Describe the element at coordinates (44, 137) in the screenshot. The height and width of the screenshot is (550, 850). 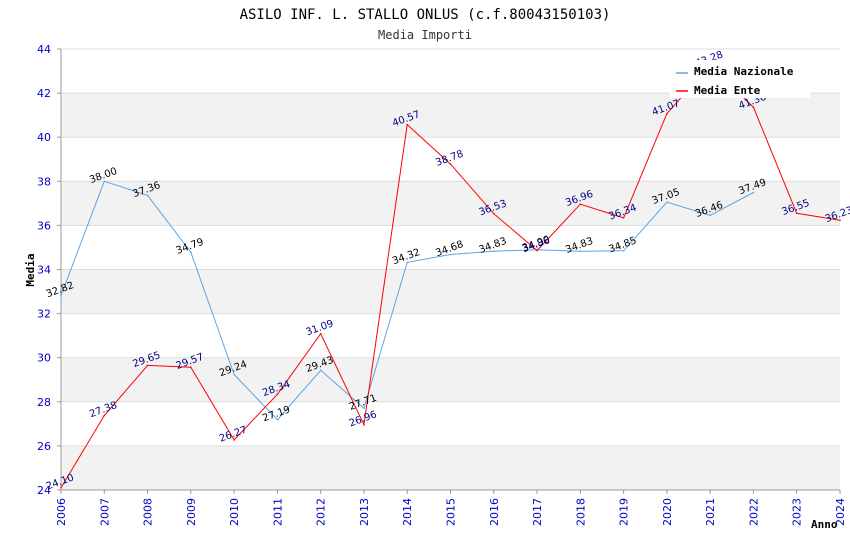
I see `y-tick-label: 40` at that location.